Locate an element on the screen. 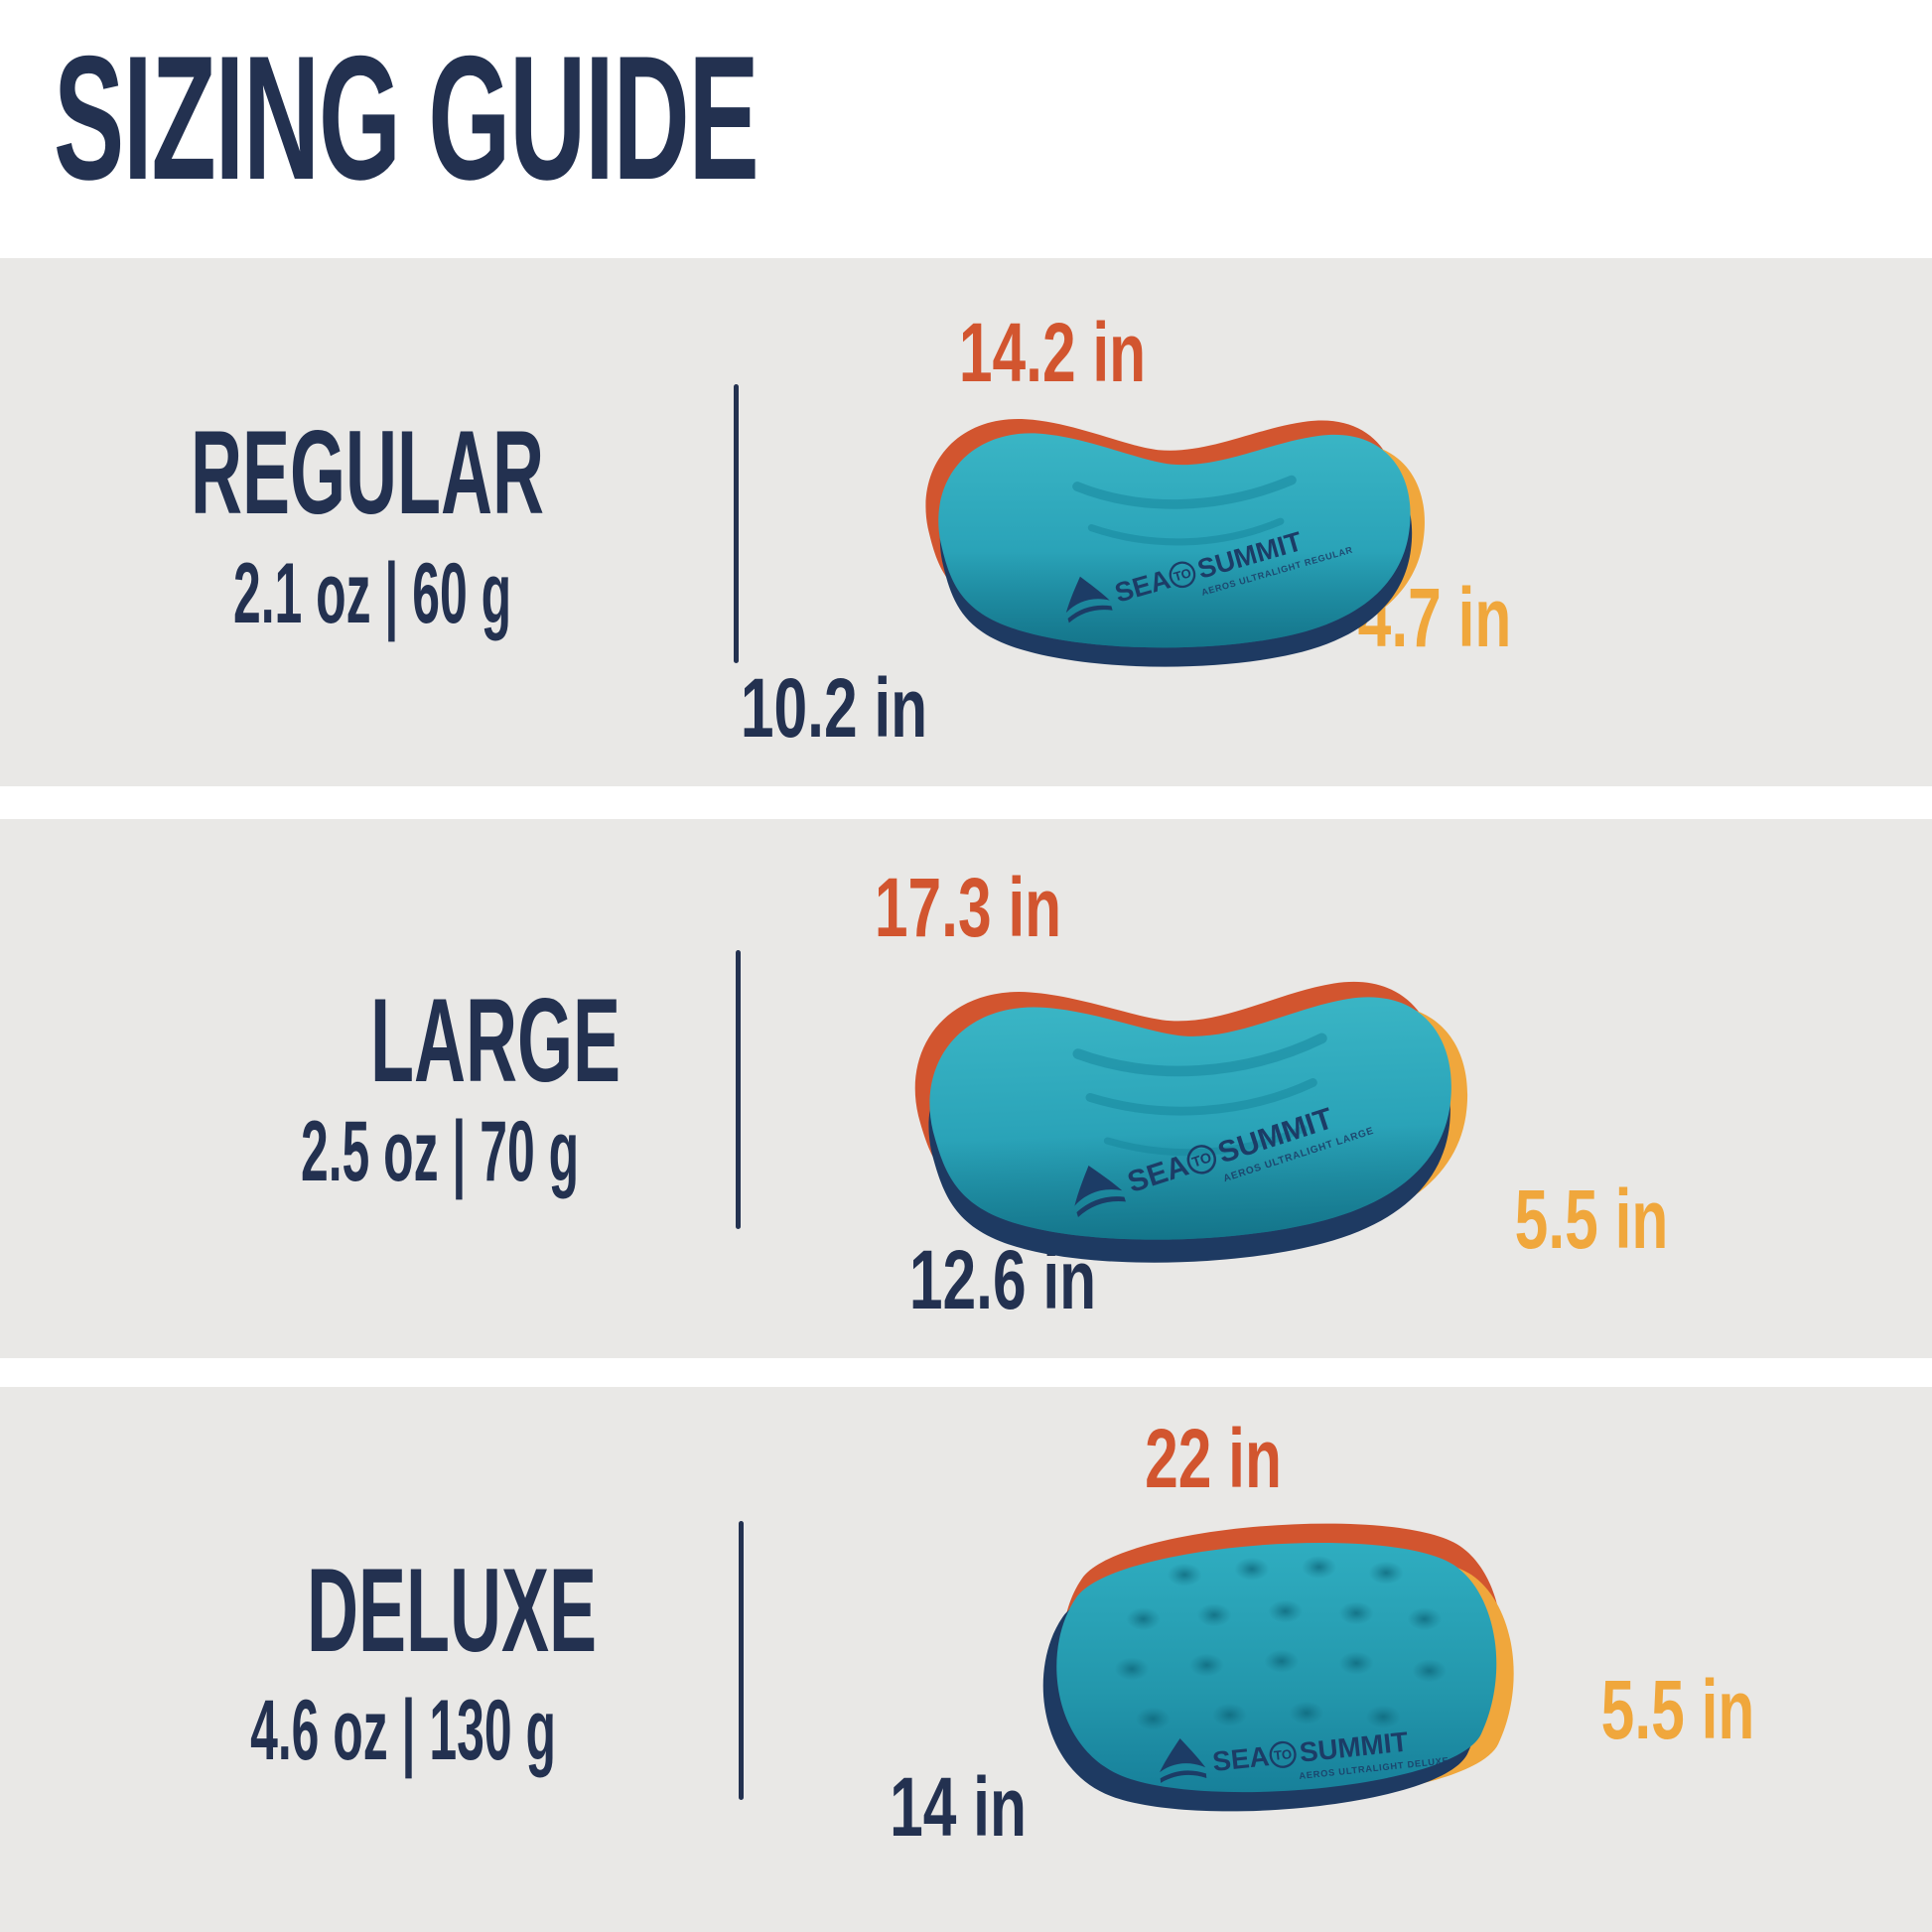  page-title: SIZING GUIDE is located at coordinates (407, 118).